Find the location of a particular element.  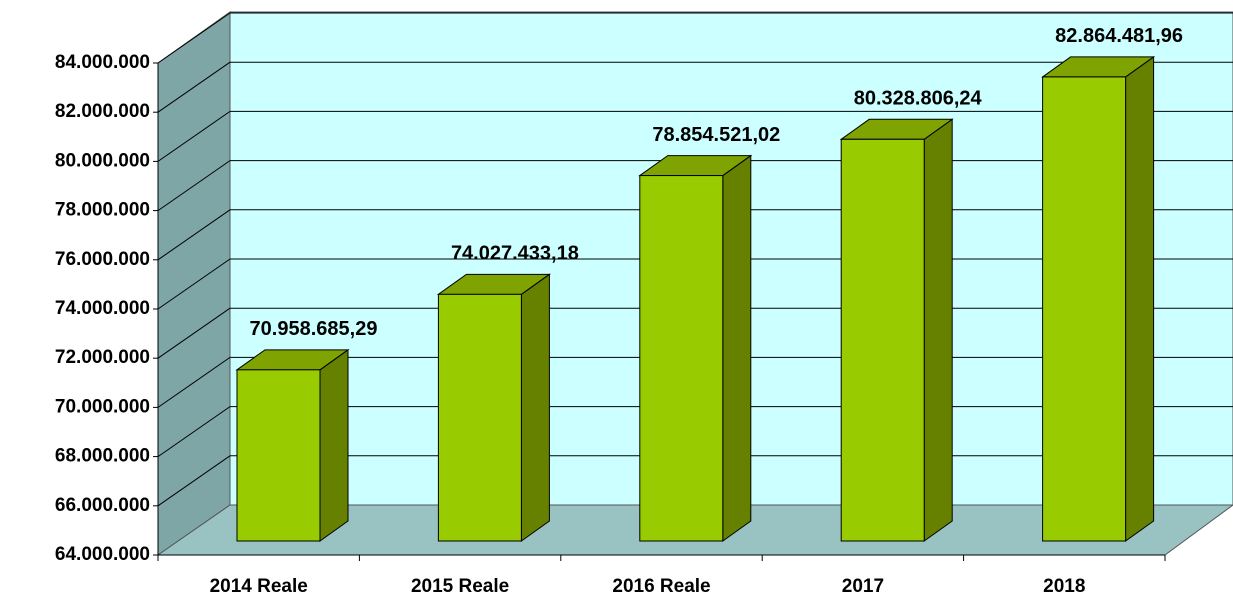

x-tick-label: 2018 is located at coordinates (1064, 586).